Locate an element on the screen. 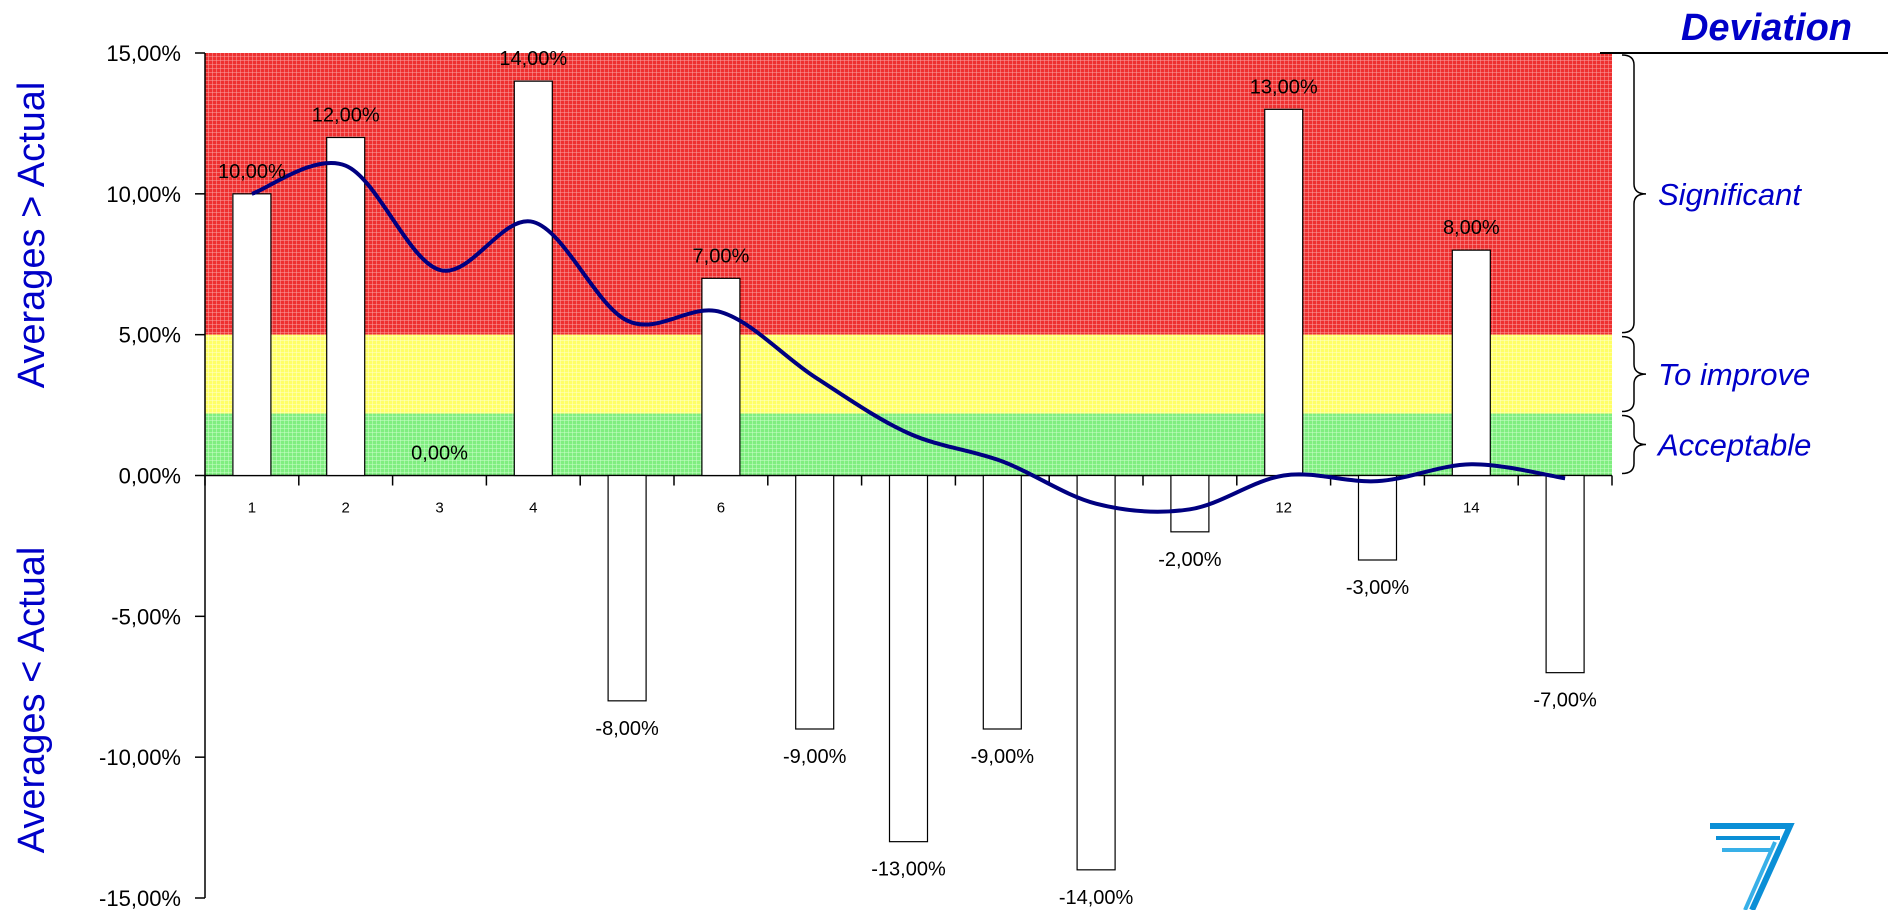  data-label: -7,00% is located at coordinates (1565, 701).